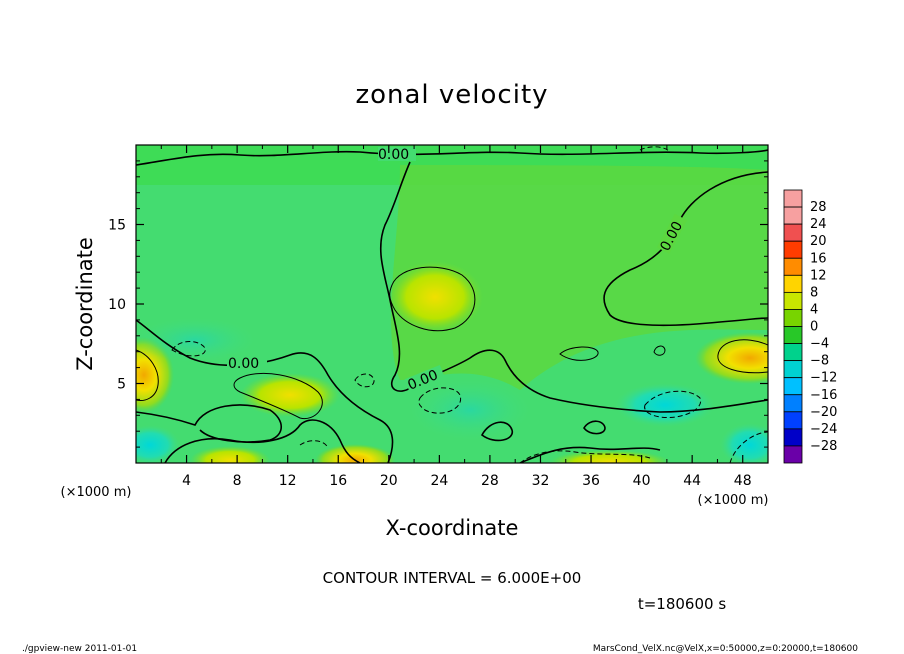 The image size is (904, 654). I want to click on colorbar-label: 16, so click(818, 258).